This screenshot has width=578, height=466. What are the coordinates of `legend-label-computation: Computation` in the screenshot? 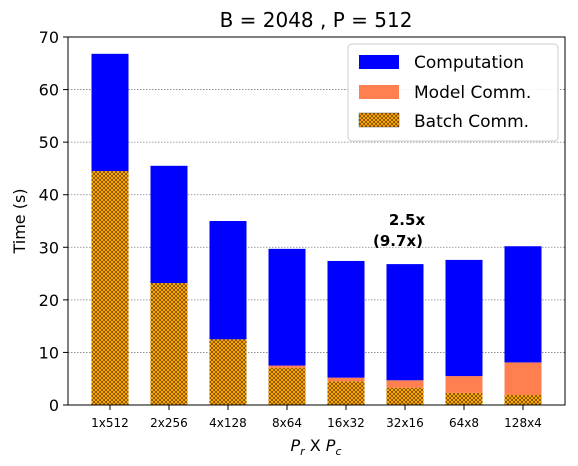 It's located at (469, 63).